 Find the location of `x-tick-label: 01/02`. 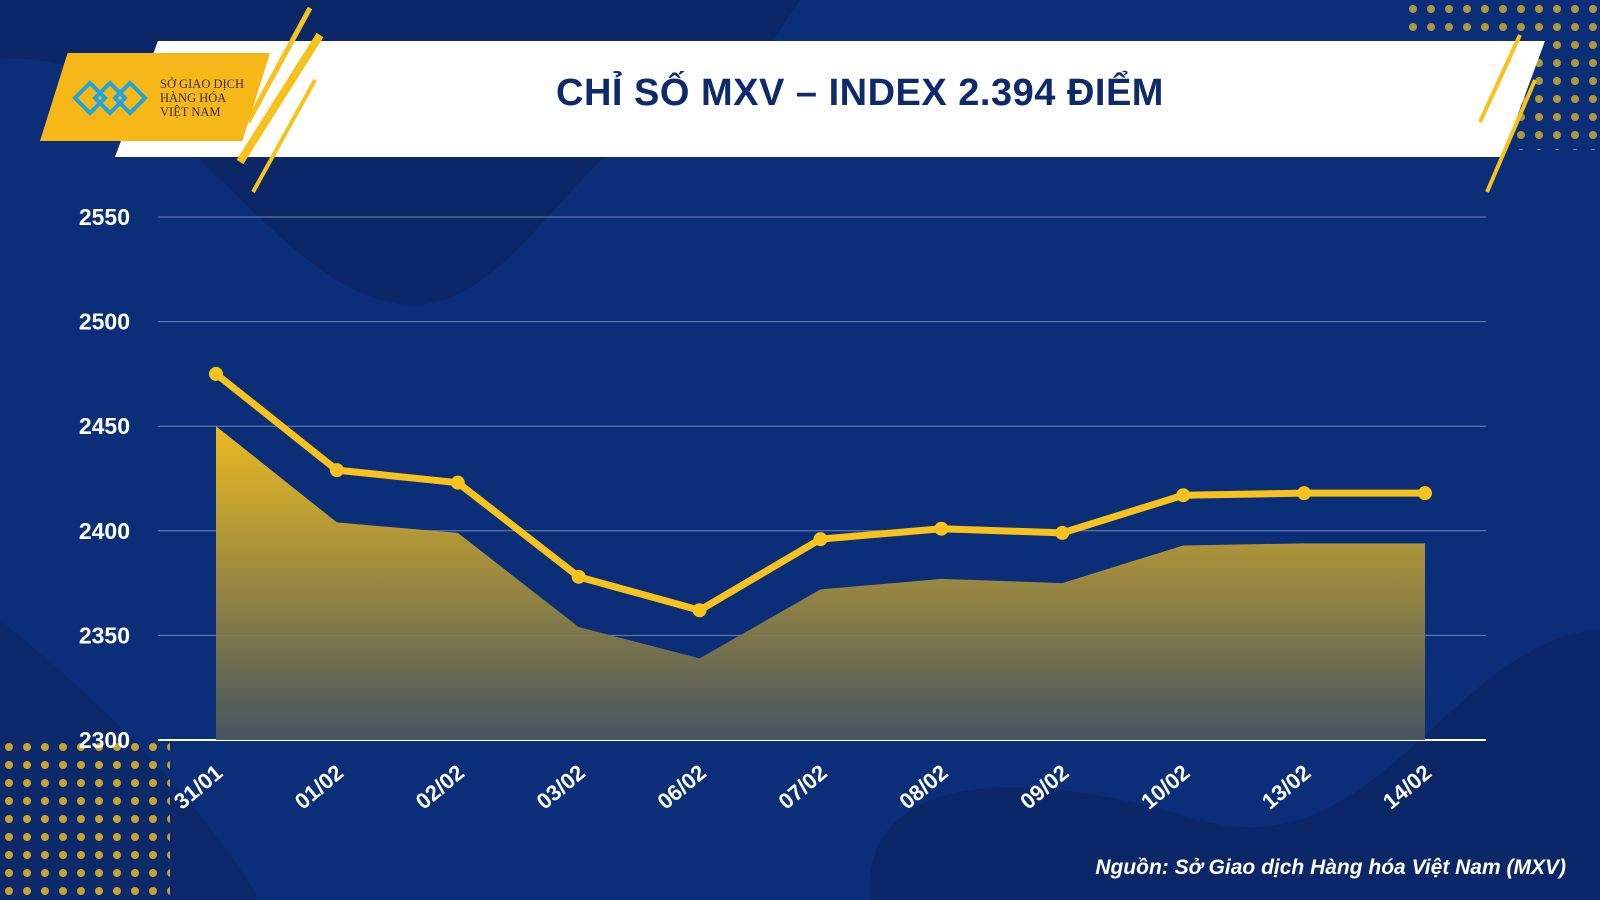

x-tick-label: 01/02 is located at coordinates (319, 787).